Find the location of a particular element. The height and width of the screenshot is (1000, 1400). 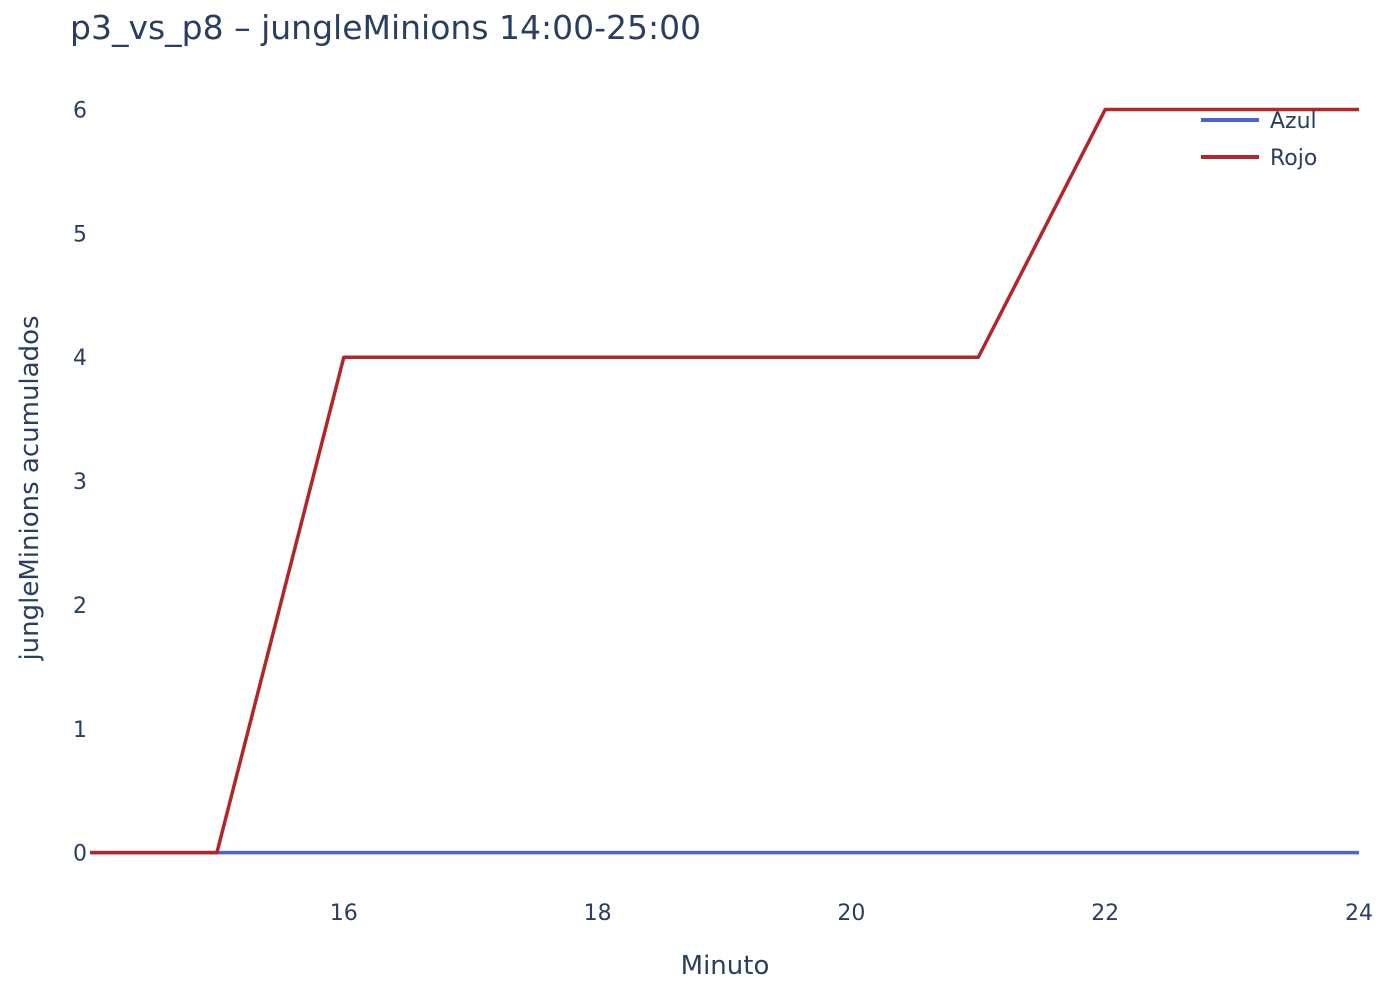

y-tick-label: 3 is located at coordinates (80, 482).